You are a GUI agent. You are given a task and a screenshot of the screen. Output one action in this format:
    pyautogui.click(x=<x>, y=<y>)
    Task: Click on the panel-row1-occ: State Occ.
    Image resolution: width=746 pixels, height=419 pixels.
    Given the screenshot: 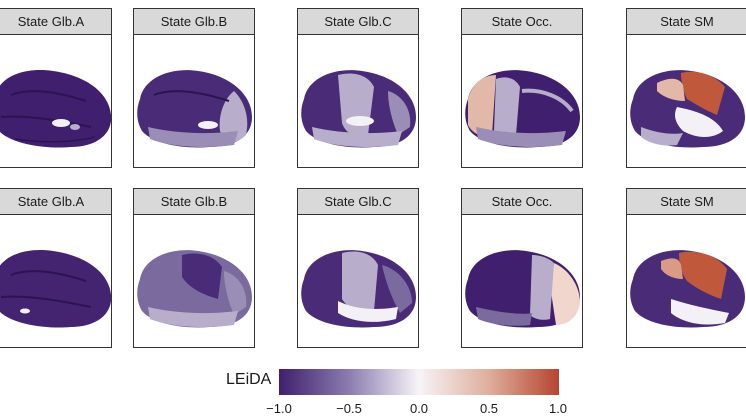 What is the action you would take?
    pyautogui.click(x=522, y=88)
    